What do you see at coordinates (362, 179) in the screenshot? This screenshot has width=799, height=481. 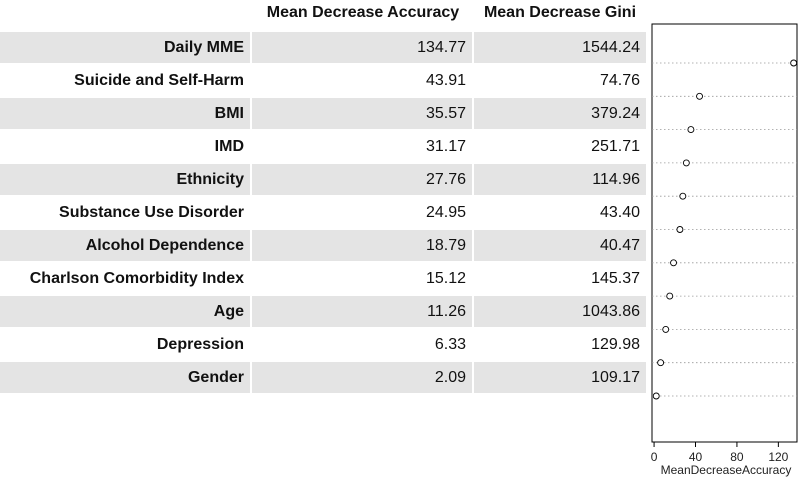 I see `mean-decrease-accuracy-cell: 27.76` at bounding box center [362, 179].